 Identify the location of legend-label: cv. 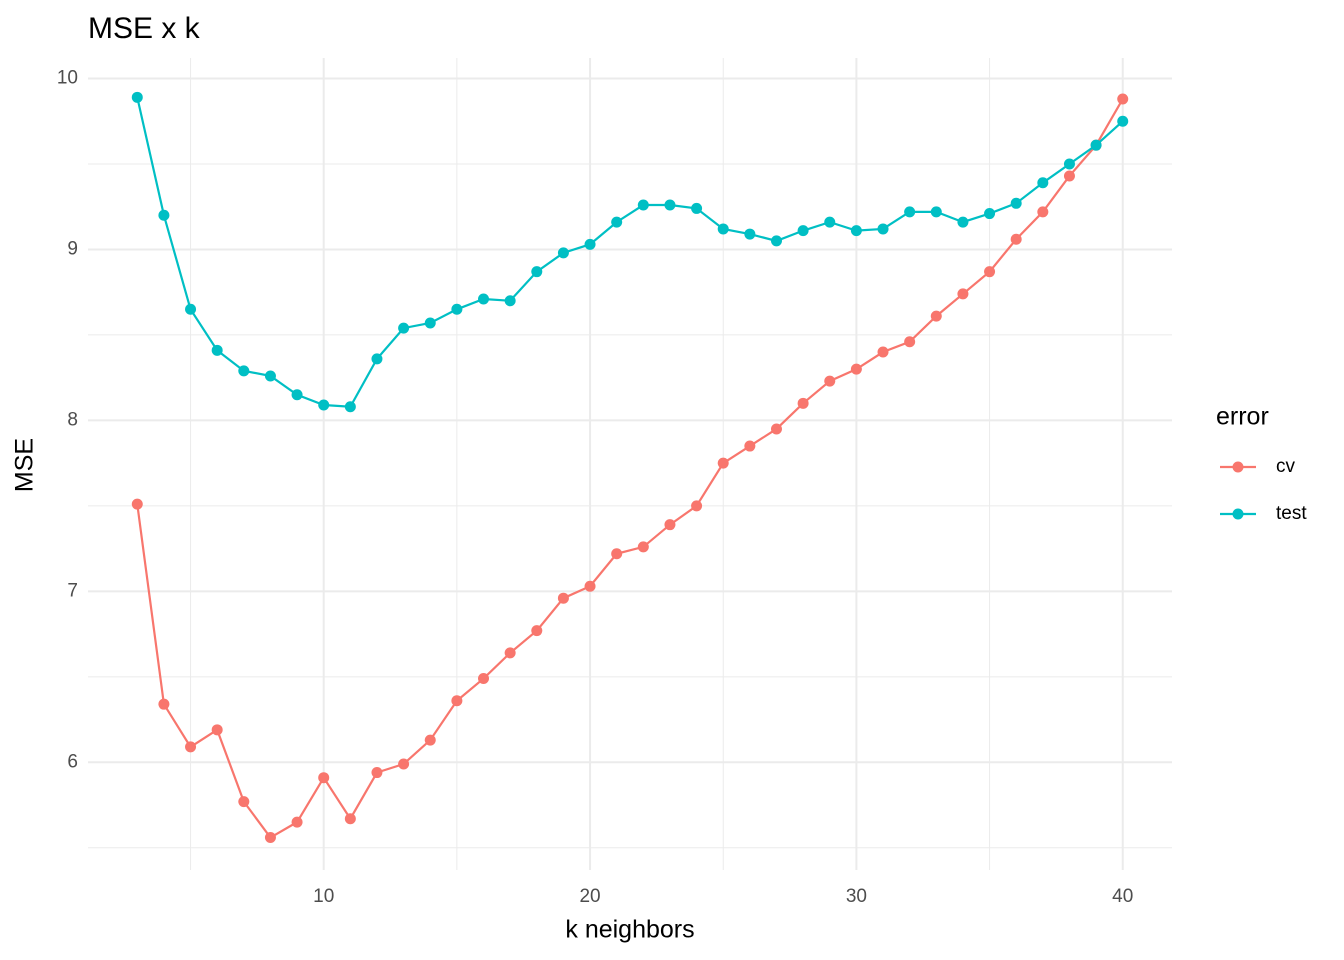
(1286, 466).